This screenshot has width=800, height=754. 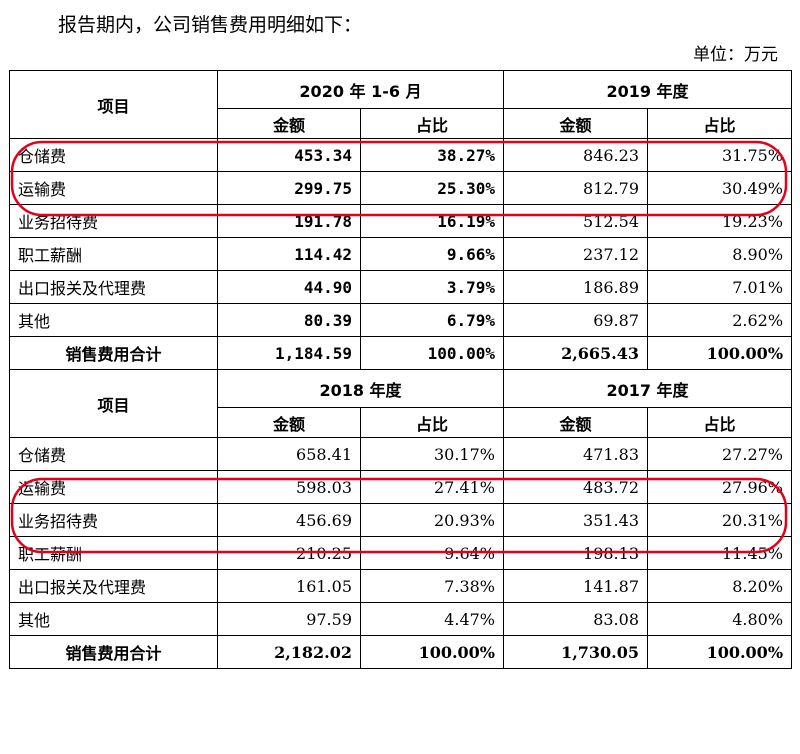 I want to click on ratio-cell: 31.75%, so click(x=719, y=155).